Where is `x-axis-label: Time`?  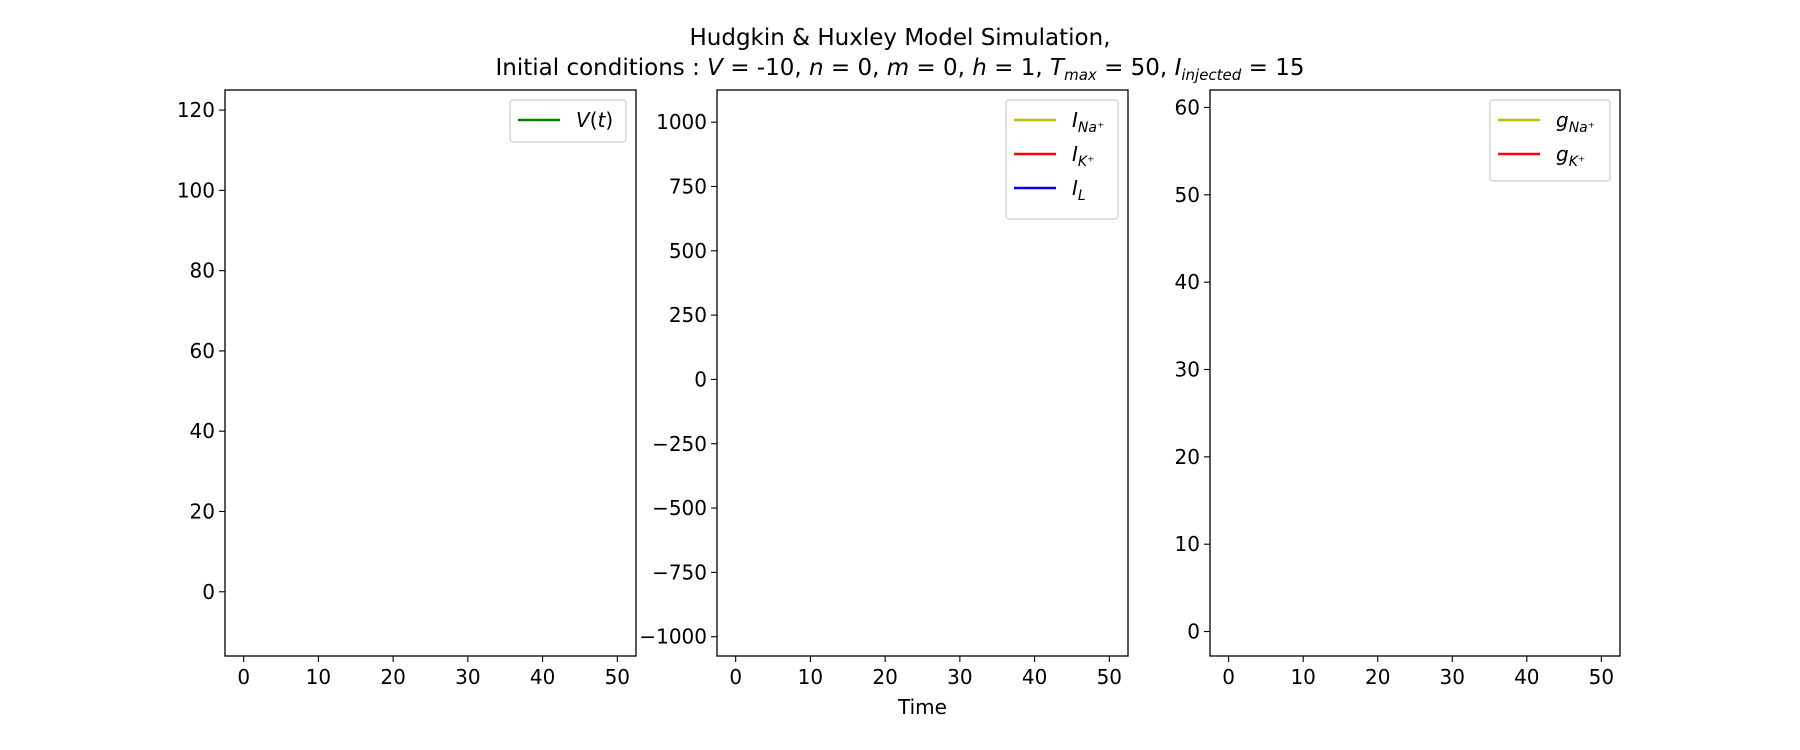 x-axis-label: Time is located at coordinates (922, 707).